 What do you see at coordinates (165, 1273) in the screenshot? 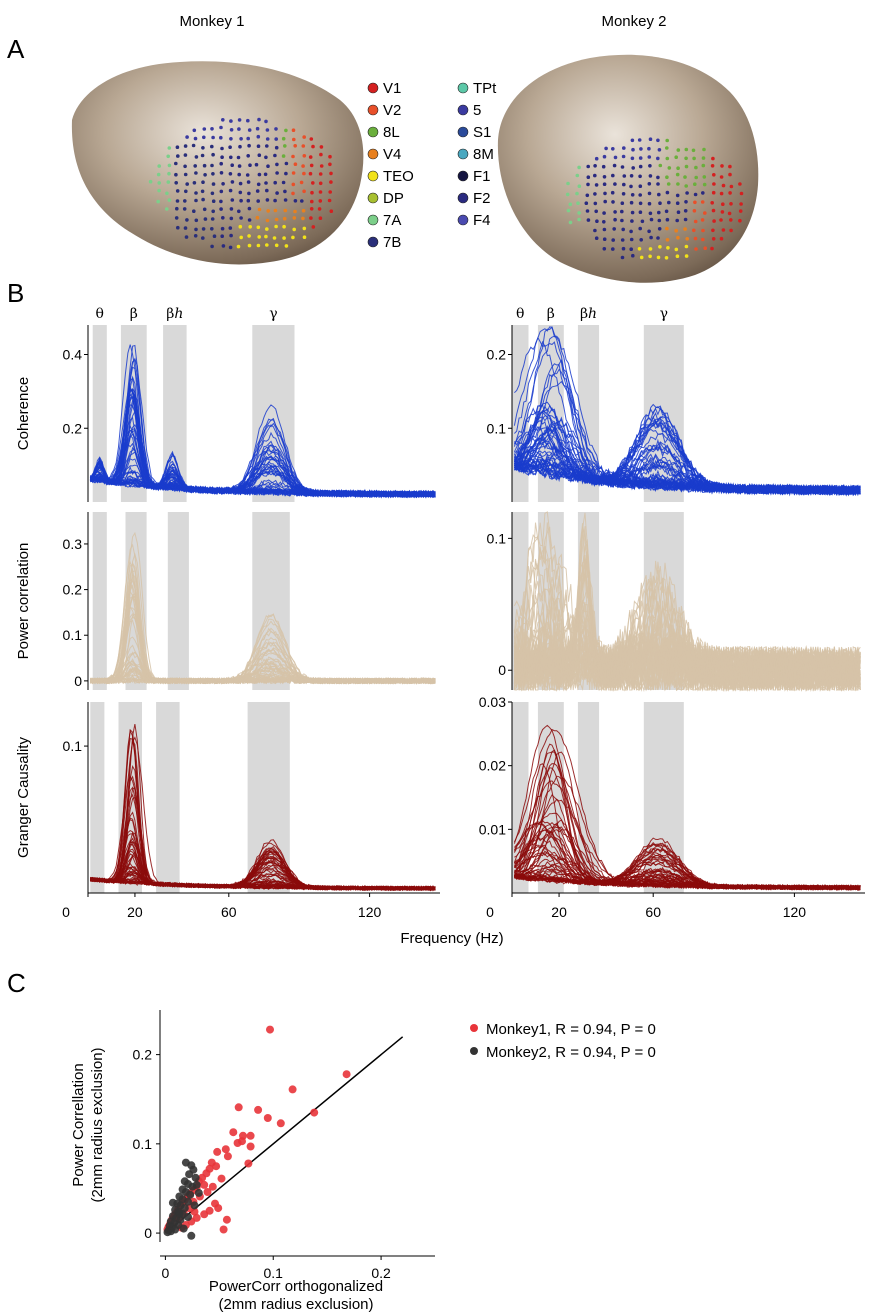
I see `scatter-x-tick-label: 0` at bounding box center [165, 1273].